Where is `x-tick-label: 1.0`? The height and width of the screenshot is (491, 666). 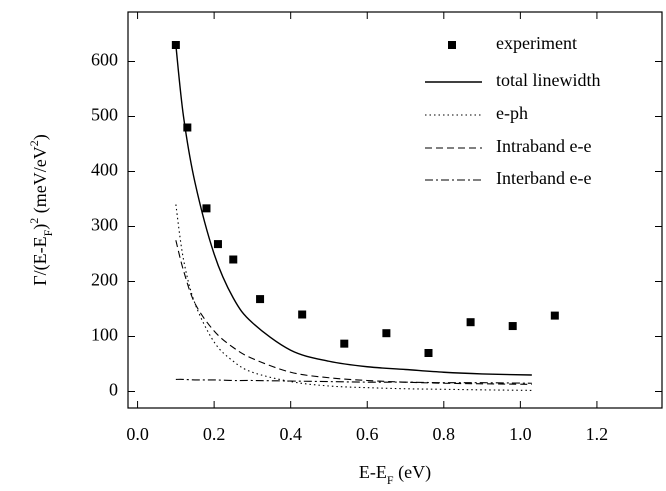 x-tick-label: 1.0 is located at coordinates (520, 434).